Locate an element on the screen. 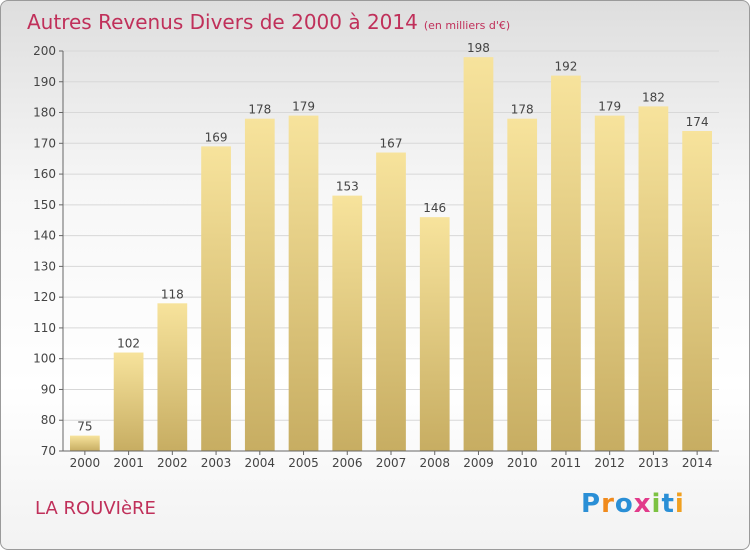 The image size is (750, 550). x-tick-label: 2007 is located at coordinates (391, 463).